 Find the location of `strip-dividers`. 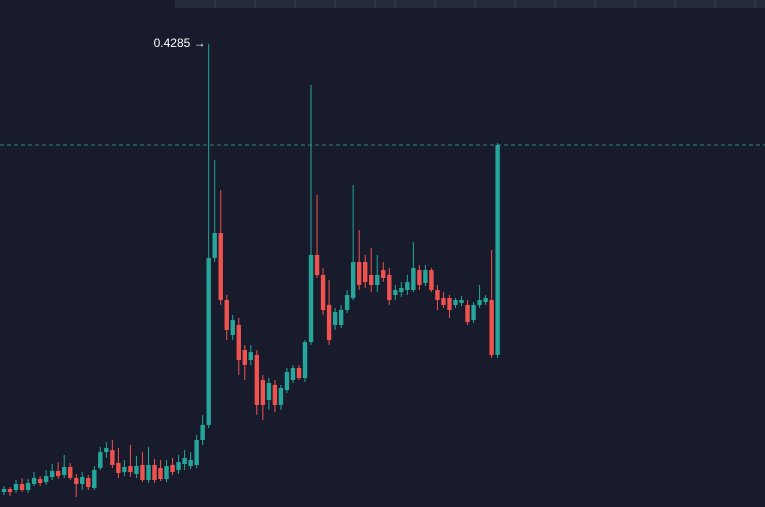

strip-dividers is located at coordinates (485, 4).